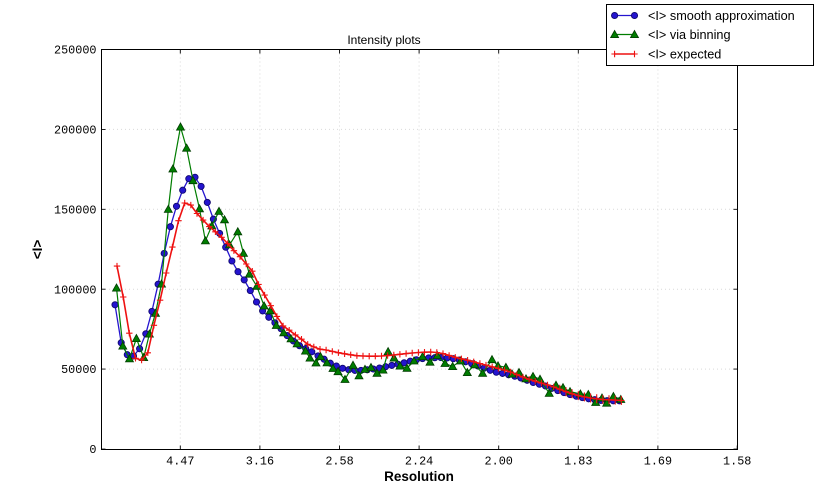  I want to click on svg-text: 3.16, so click(260, 461).